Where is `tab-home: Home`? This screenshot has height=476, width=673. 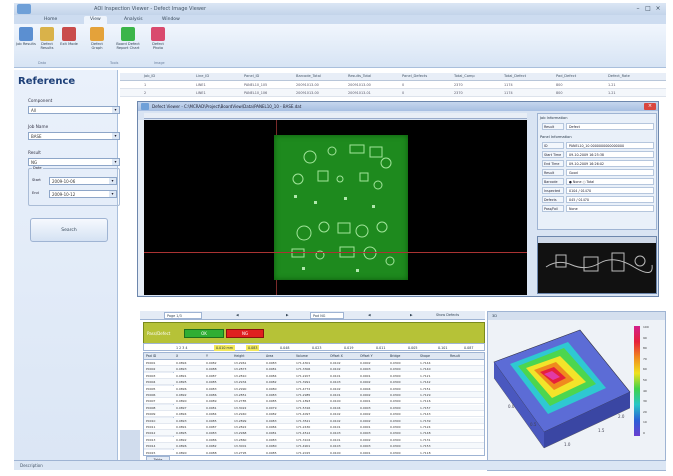 tab-home: Home is located at coordinates (51, 19).